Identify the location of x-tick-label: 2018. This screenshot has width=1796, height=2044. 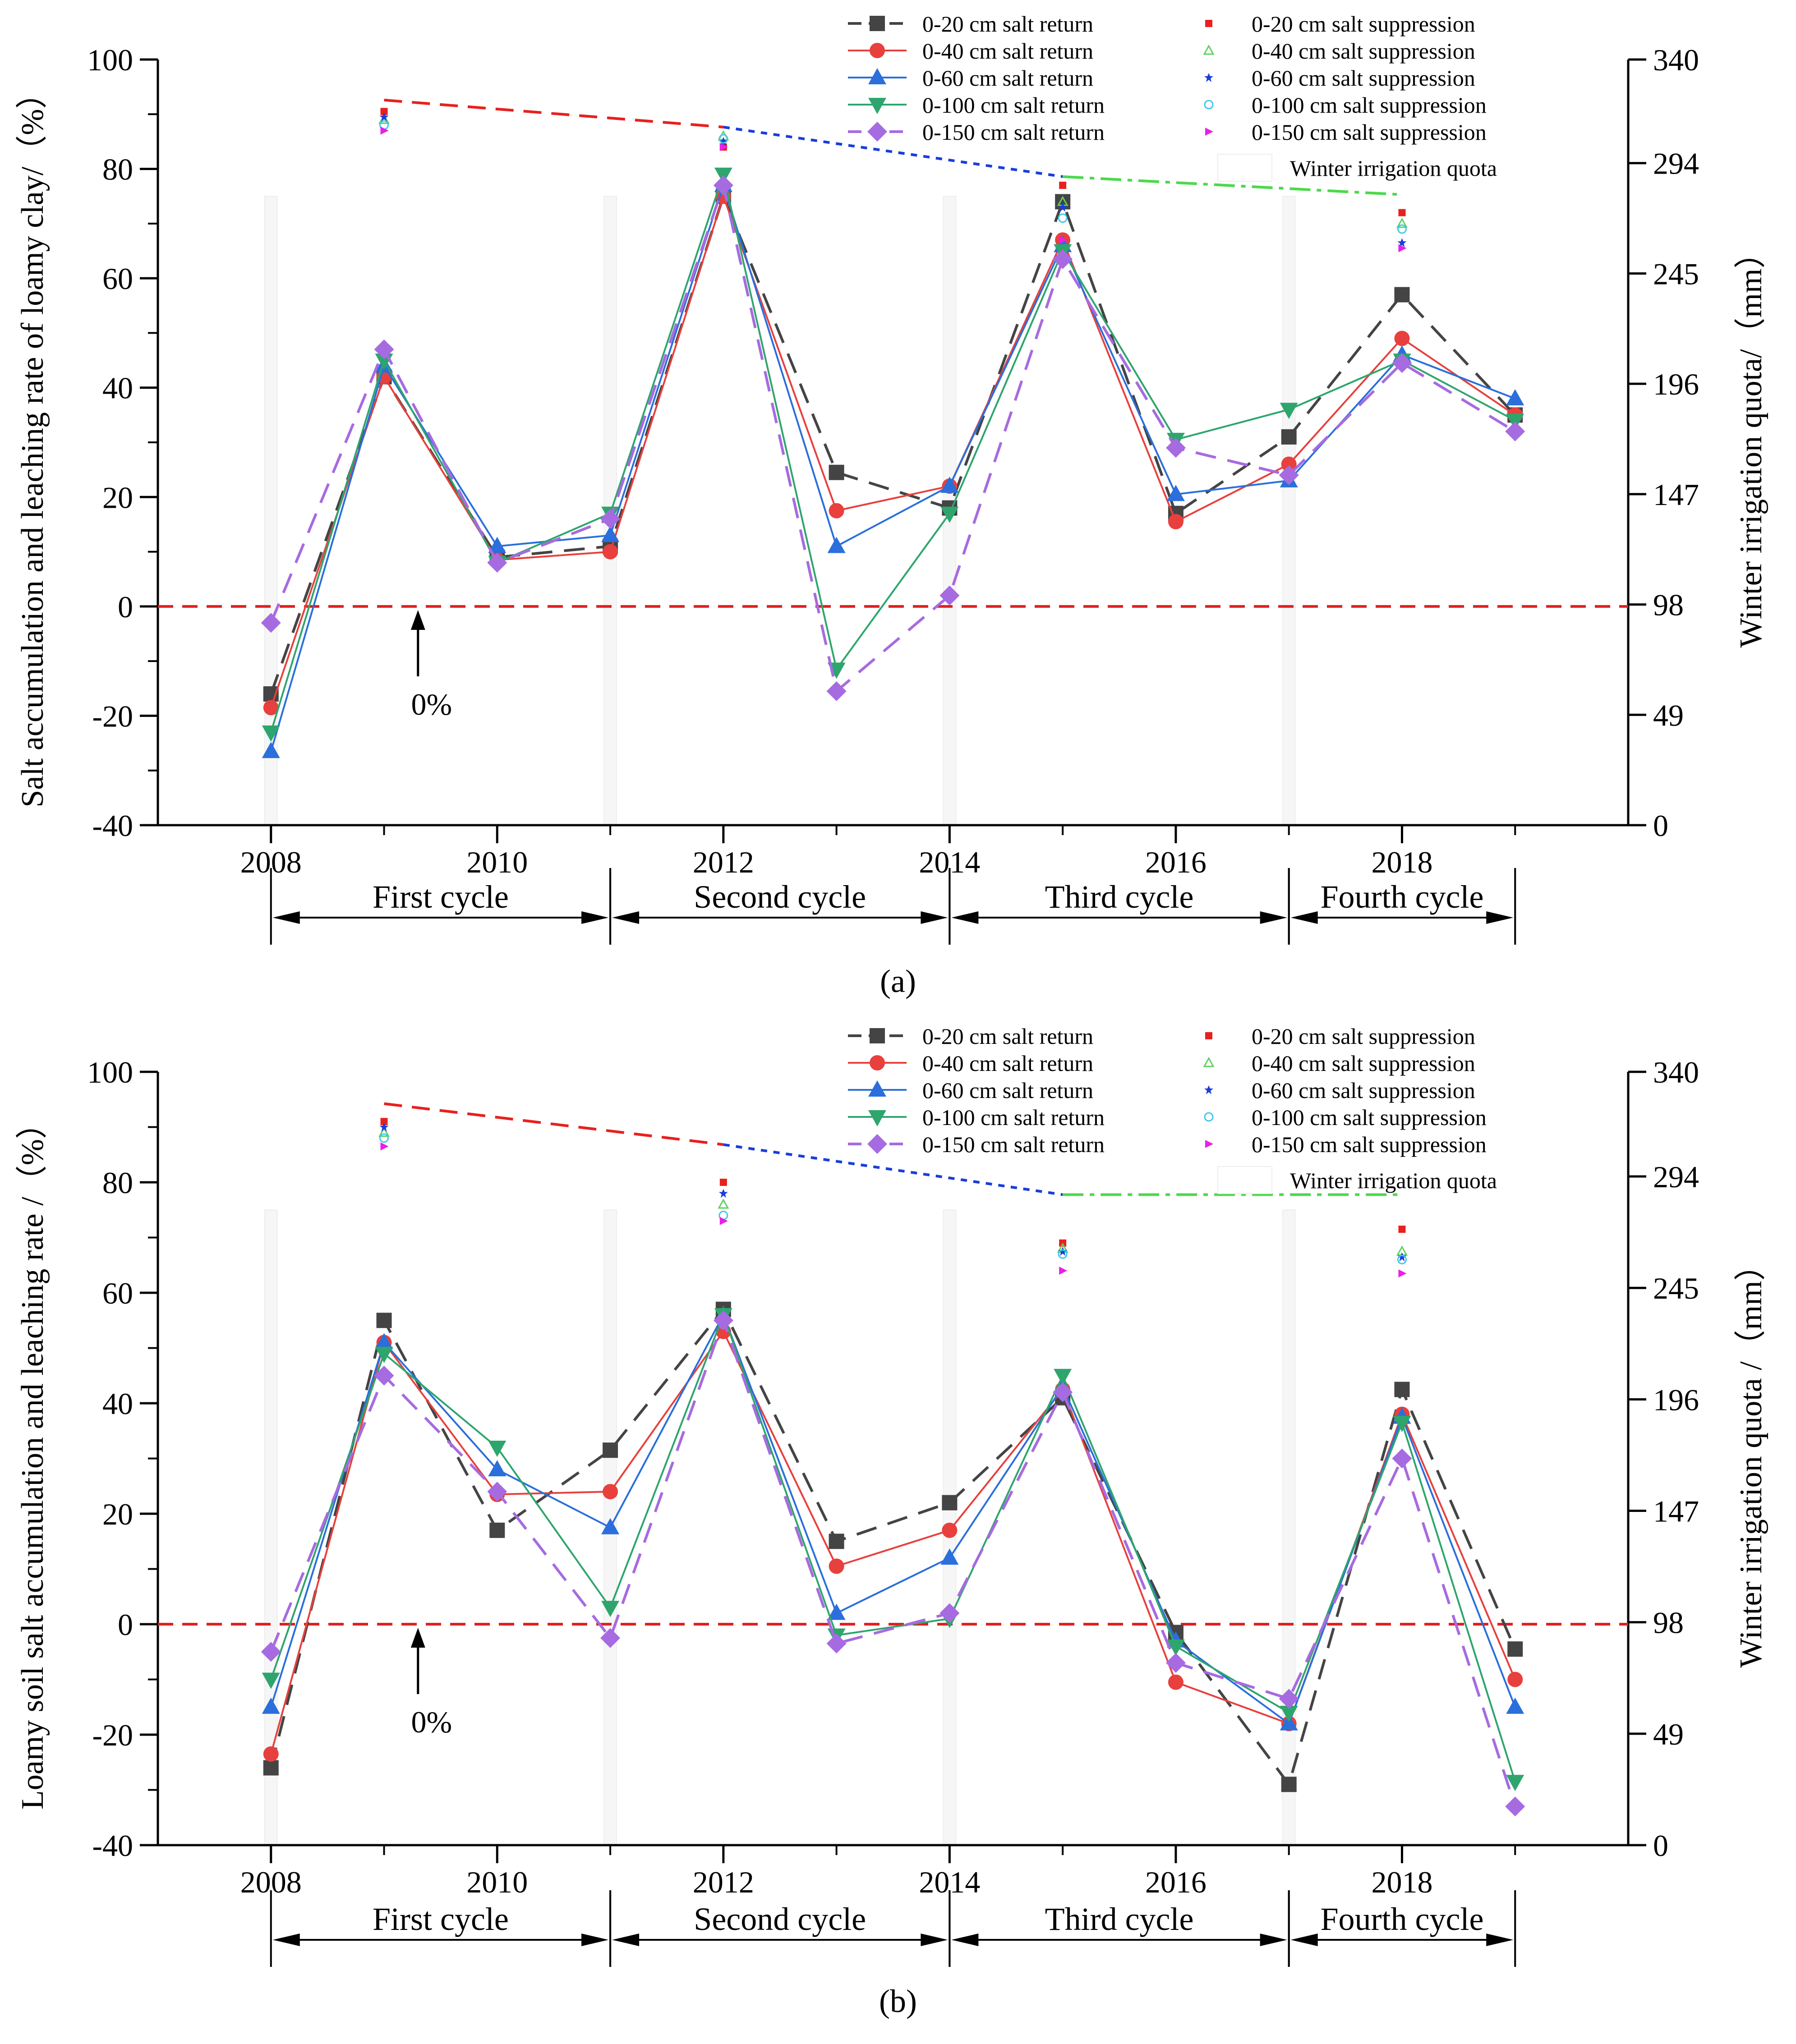
(1401, 1882).